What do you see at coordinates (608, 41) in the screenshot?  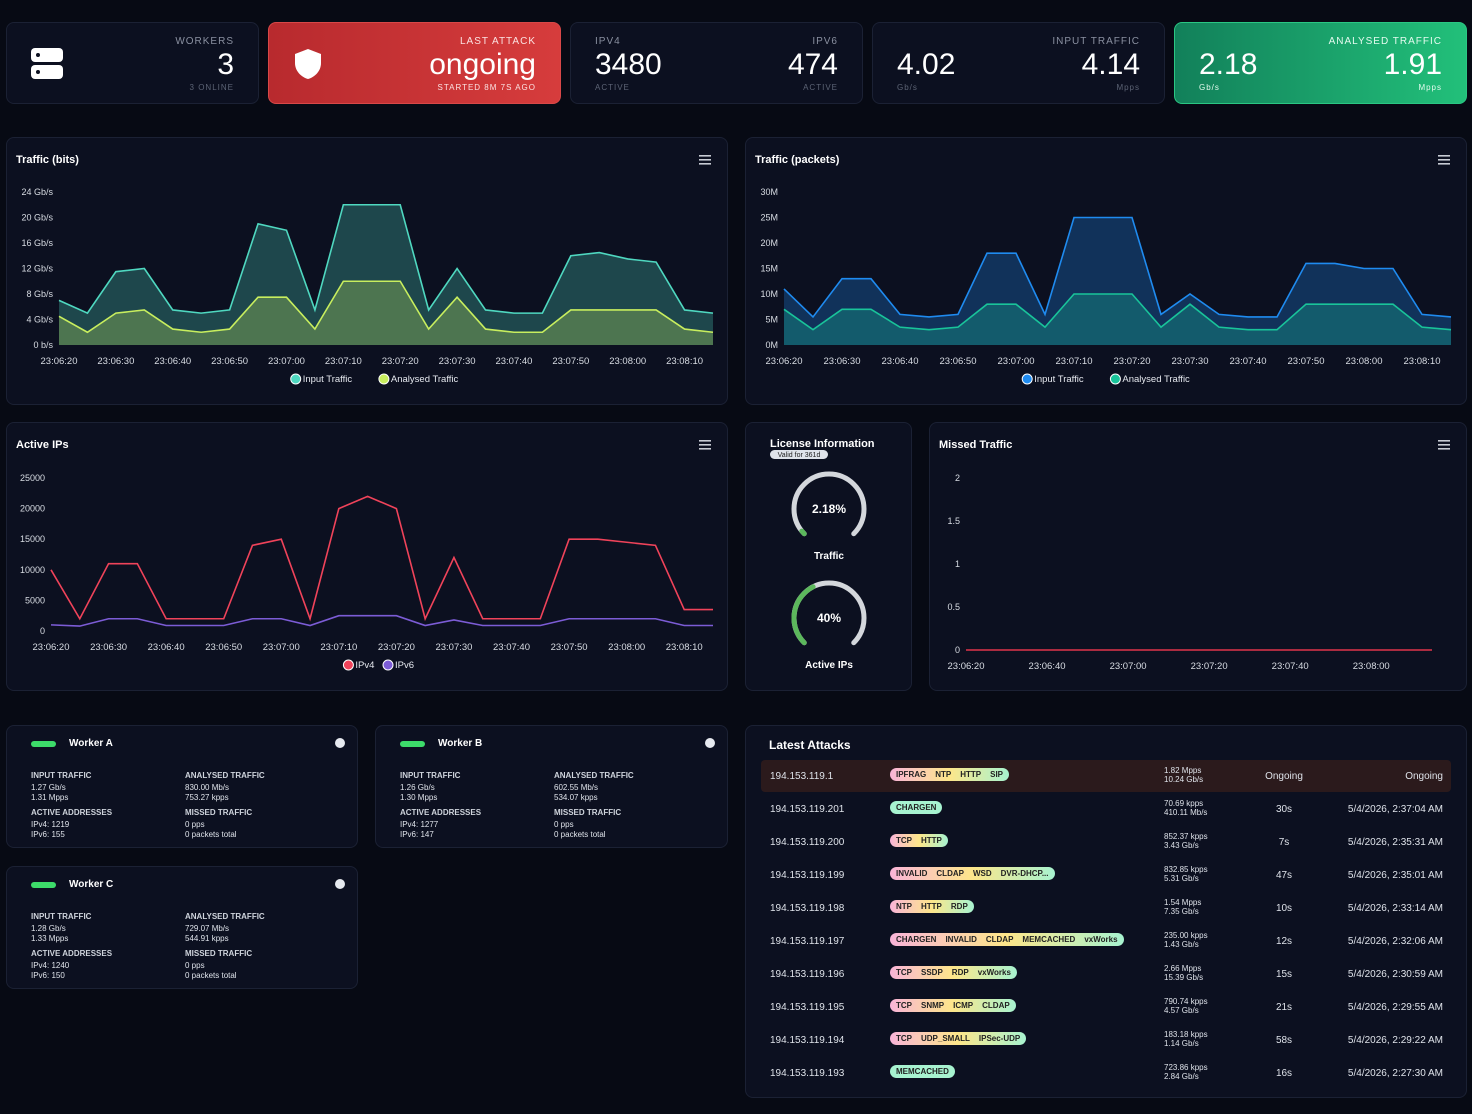 I see `stat-label: IPV4` at bounding box center [608, 41].